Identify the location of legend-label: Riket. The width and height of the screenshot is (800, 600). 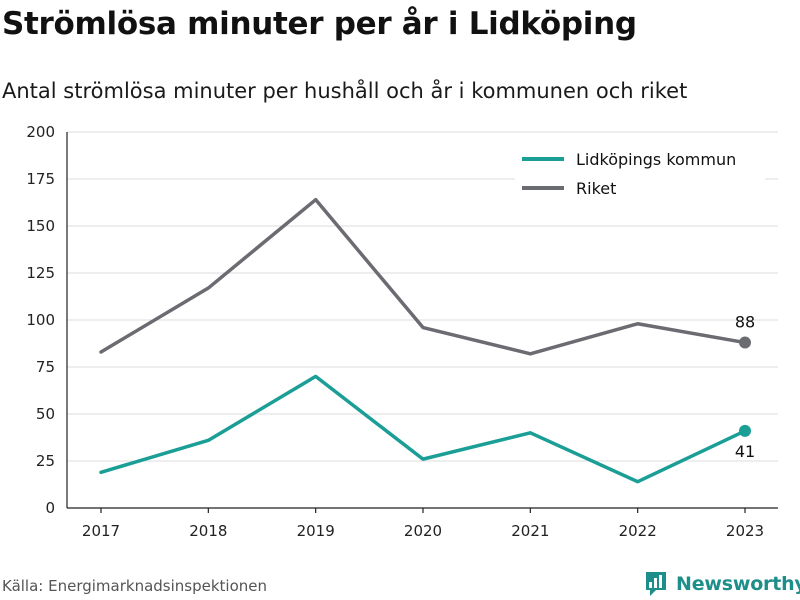
(596, 188).